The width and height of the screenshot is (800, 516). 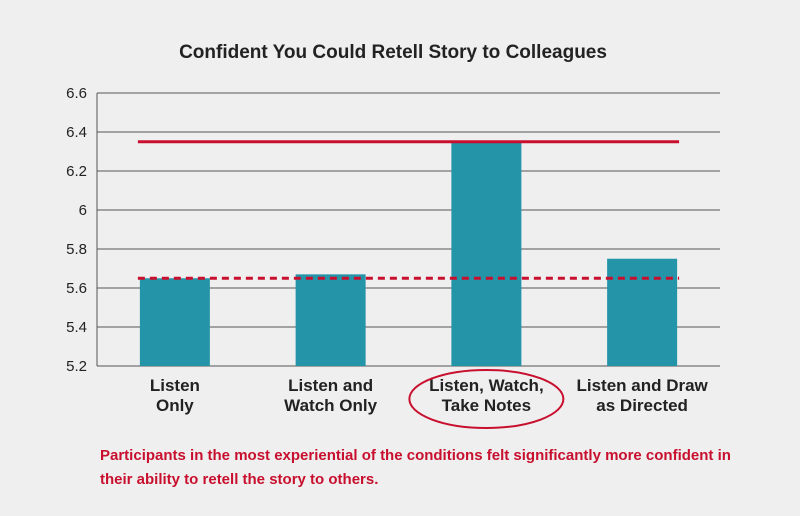 I want to click on x-tick-label: Listen and Draw as Directed, so click(x=642, y=395).